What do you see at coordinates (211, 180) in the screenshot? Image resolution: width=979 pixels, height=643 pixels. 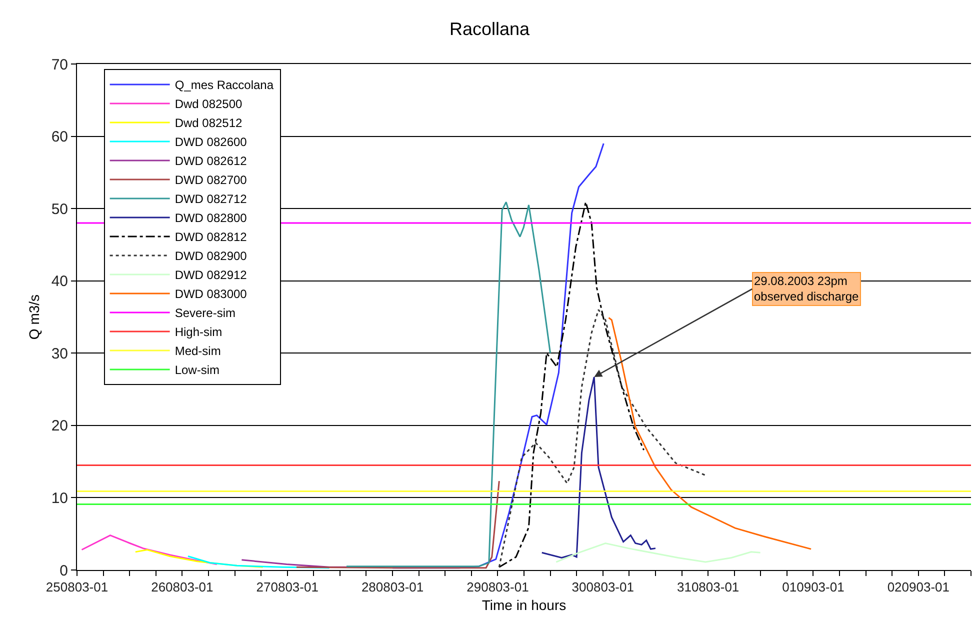 I see `legend-label: DWD 082700` at bounding box center [211, 180].